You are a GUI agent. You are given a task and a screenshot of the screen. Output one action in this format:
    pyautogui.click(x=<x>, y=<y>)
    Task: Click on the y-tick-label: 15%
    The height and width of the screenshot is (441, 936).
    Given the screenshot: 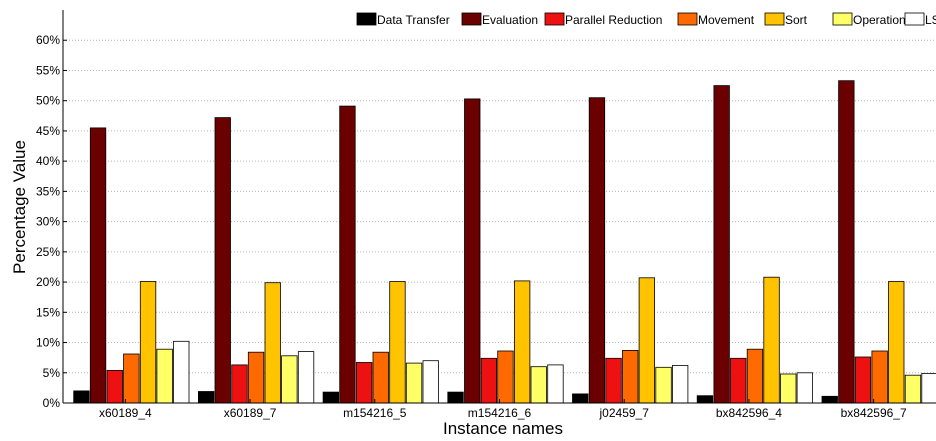 What is the action you would take?
    pyautogui.click(x=48, y=312)
    